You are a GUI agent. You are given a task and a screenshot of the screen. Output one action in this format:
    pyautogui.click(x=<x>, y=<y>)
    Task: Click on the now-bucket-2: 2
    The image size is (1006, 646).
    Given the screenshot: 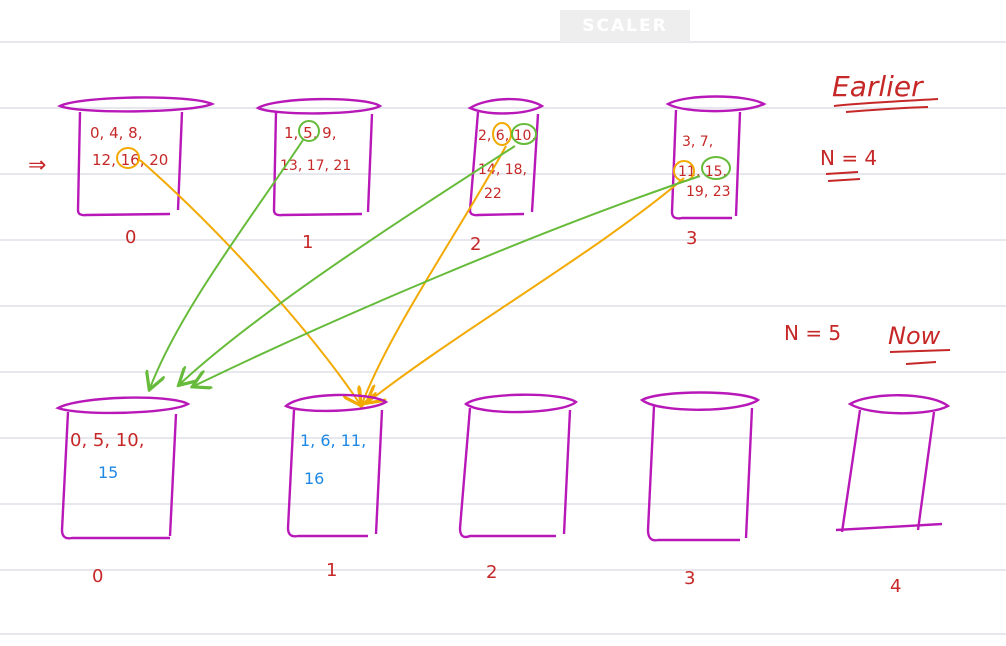 What is the action you would take?
    pyautogui.click(x=518, y=488)
    